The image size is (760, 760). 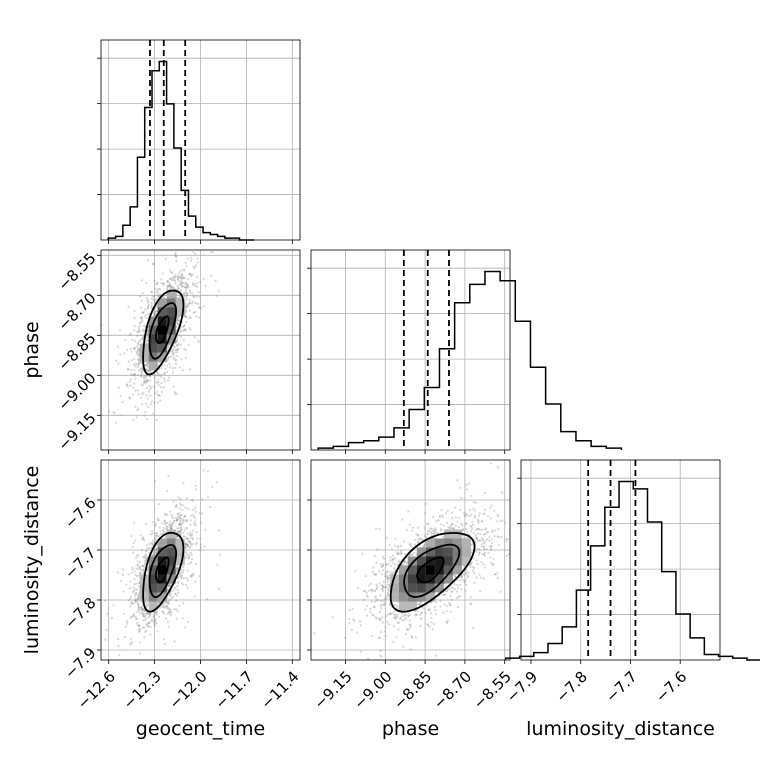 What do you see at coordinates (171, 543) in the screenshot?
I see `density-cell` at bounding box center [171, 543].